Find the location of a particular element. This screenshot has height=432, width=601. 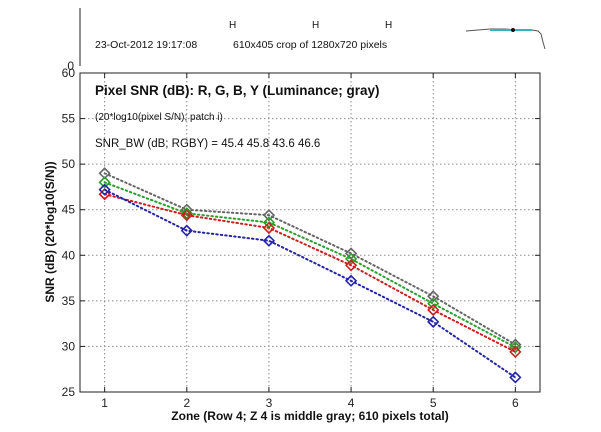

thumbnail-curve is located at coordinates (505, 39).